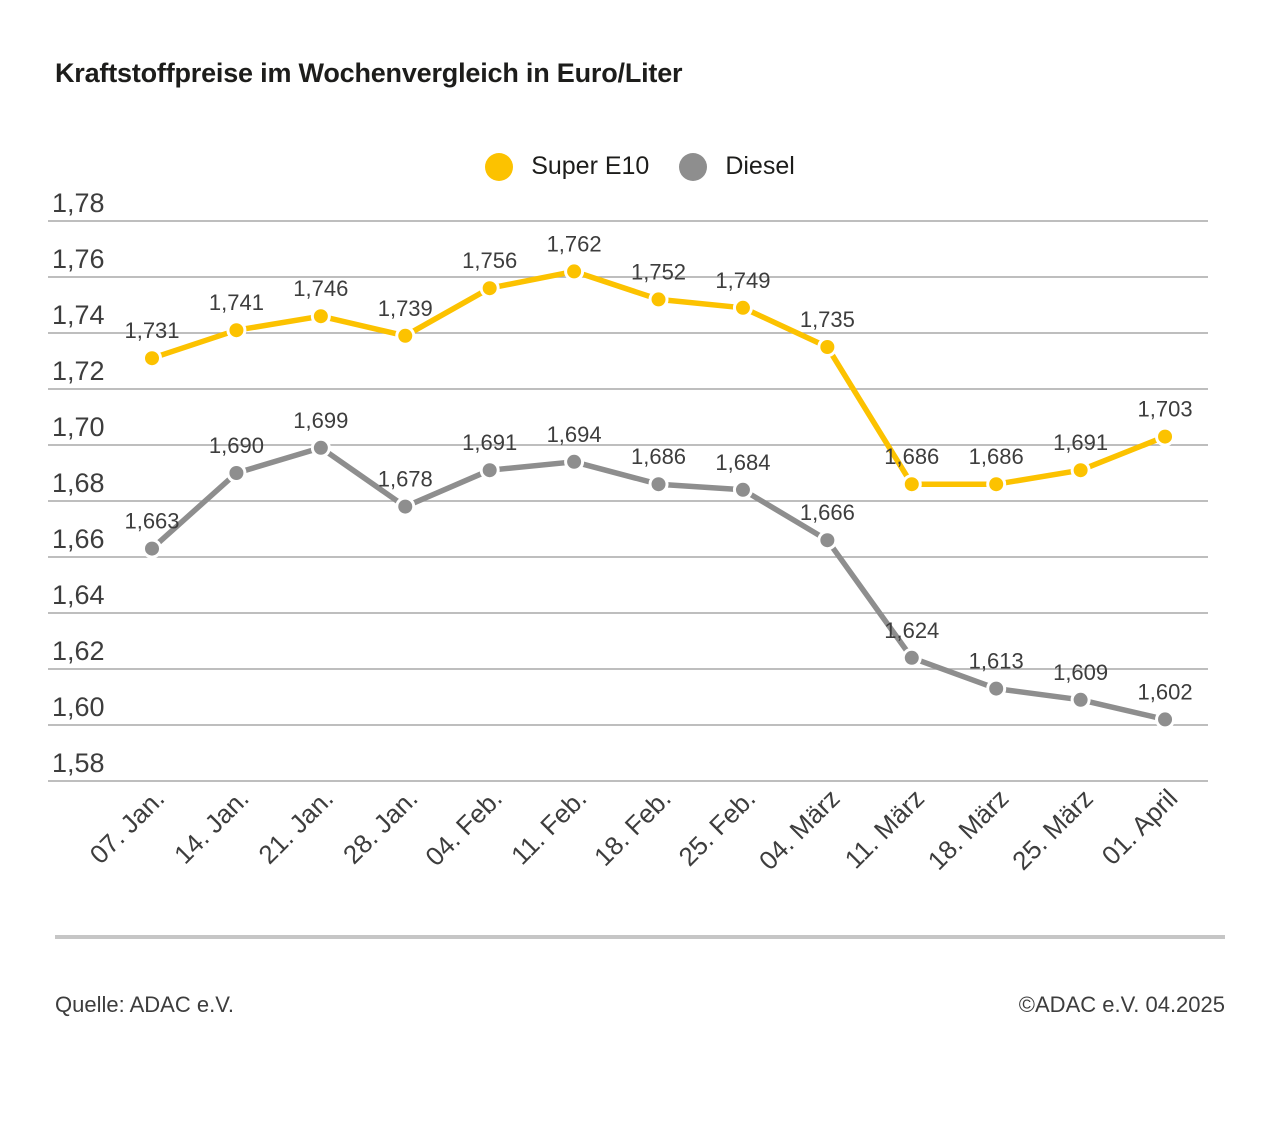 Image resolution: width=1280 pixels, height=1122 pixels. What do you see at coordinates (380, 826) in the screenshot?
I see `x-axis-tick-label: 28. Jan.` at bounding box center [380, 826].